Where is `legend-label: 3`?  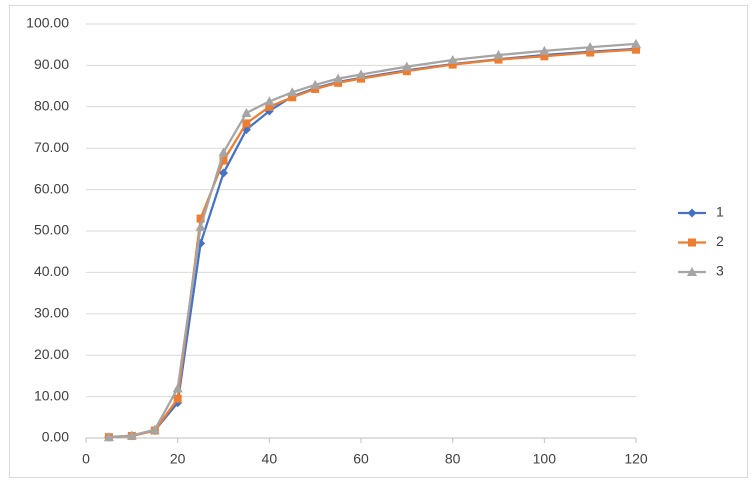
legend-label: 3 is located at coordinates (720, 271).